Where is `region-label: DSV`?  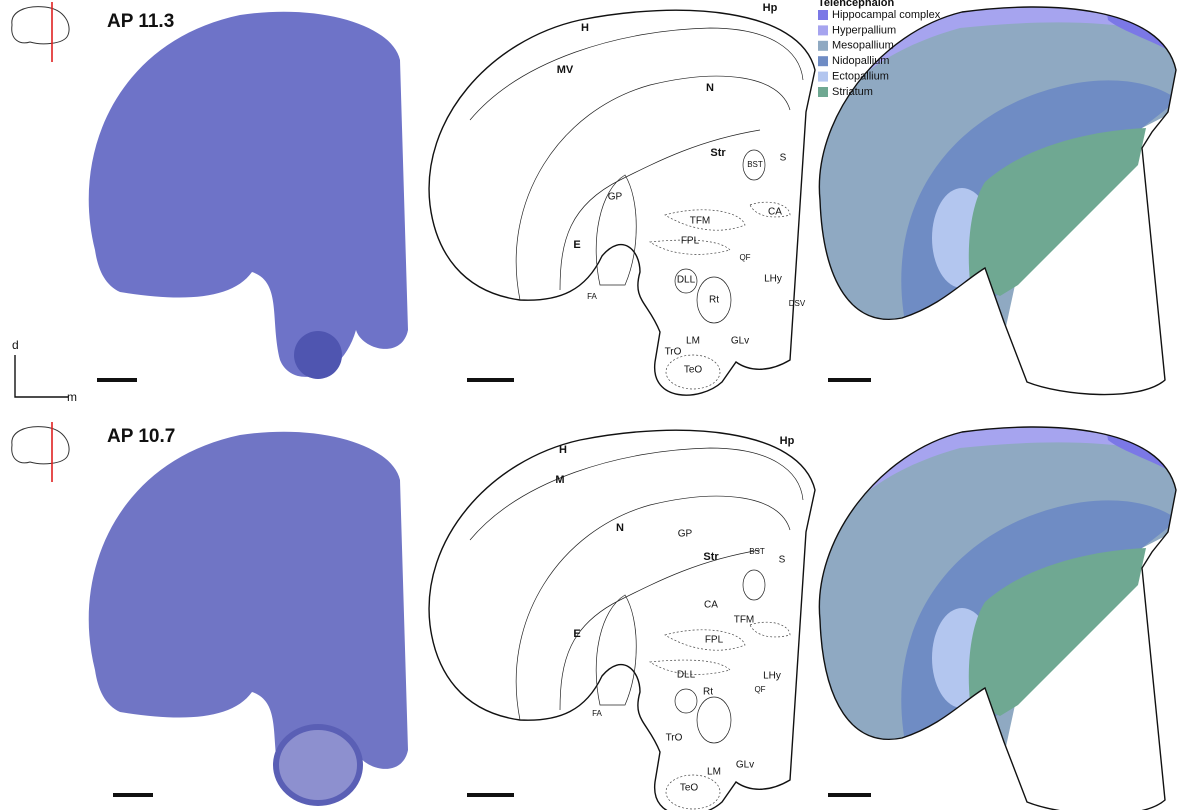 region-label: DSV is located at coordinates (797, 303).